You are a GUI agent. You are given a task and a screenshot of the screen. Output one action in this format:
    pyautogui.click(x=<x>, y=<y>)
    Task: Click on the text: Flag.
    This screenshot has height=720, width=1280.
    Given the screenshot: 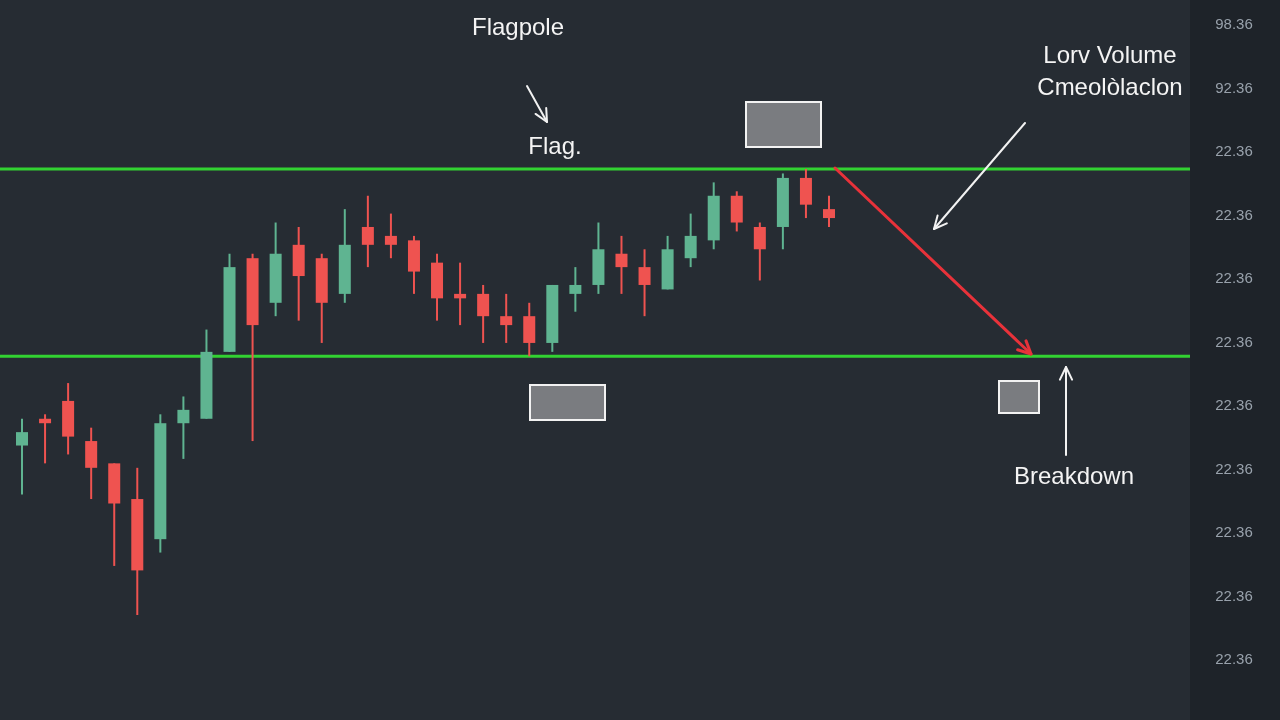 What is the action you would take?
    pyautogui.click(x=555, y=145)
    